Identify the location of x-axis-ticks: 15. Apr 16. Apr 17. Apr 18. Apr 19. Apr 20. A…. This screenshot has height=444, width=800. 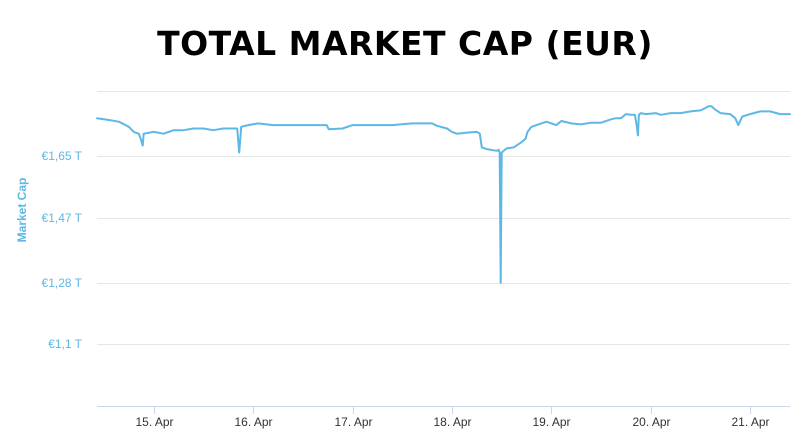
(452, 417).